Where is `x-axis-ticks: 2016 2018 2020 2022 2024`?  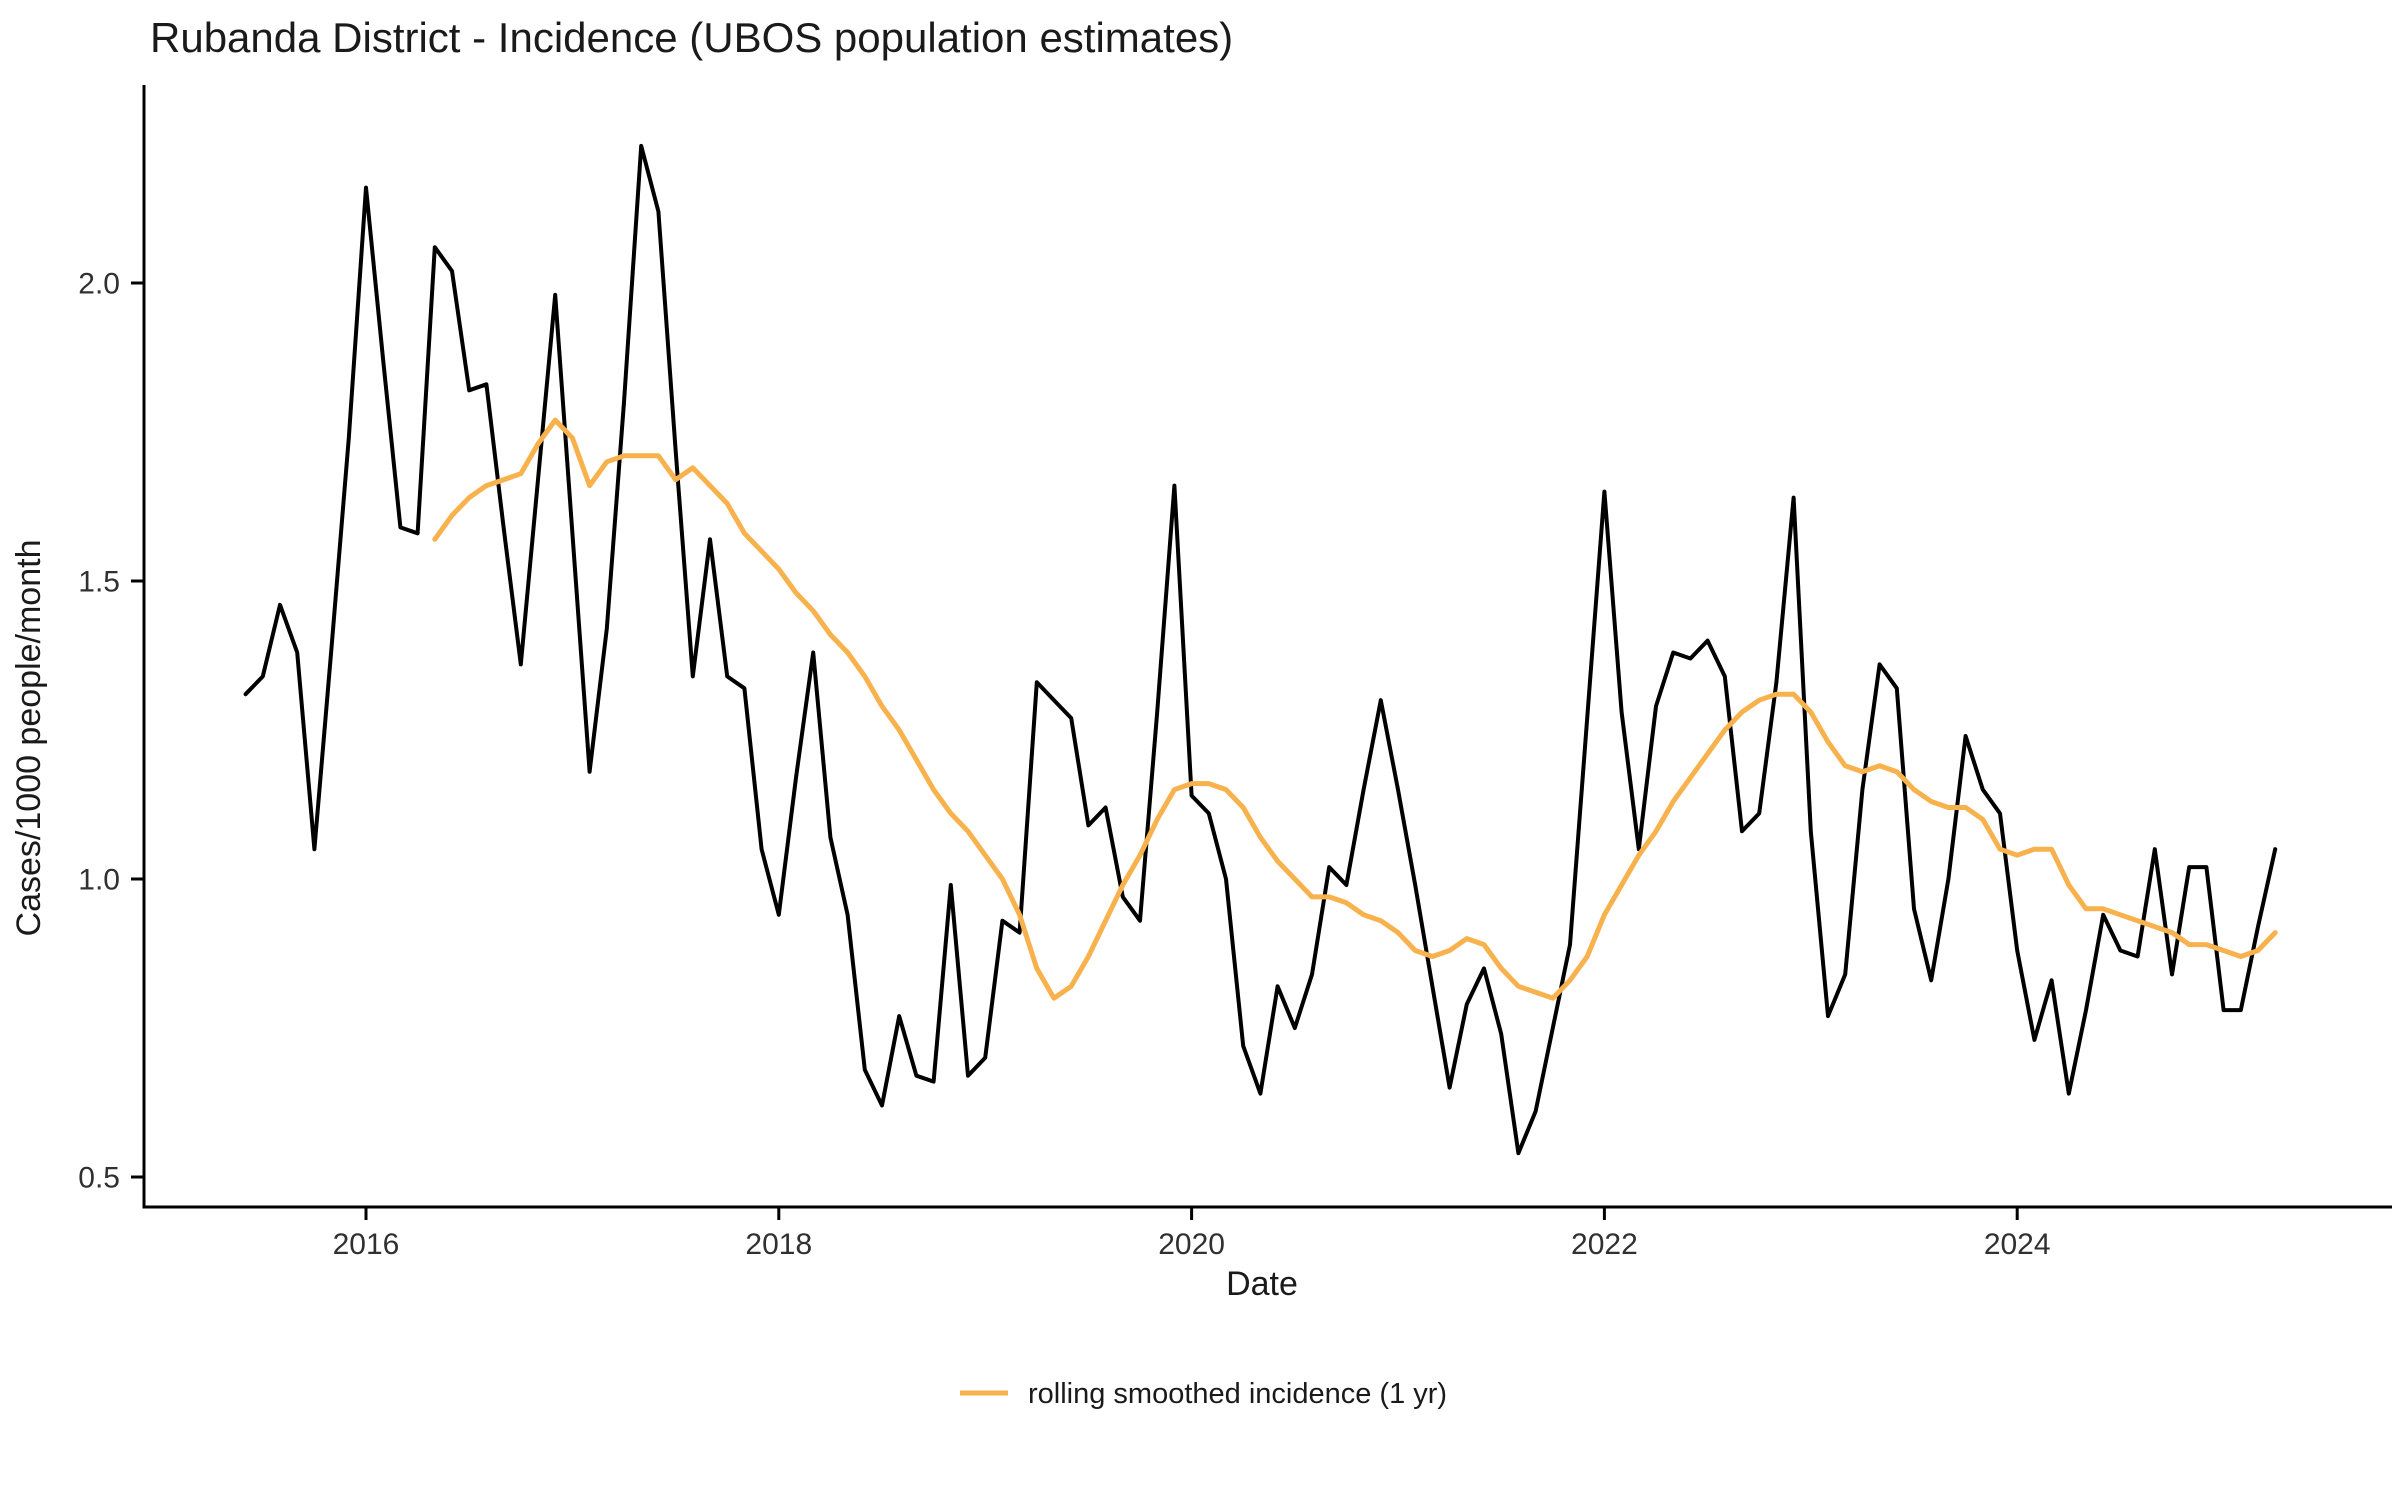 x-axis-ticks: 2016 2018 2020 2022 2024 is located at coordinates (1192, 1234).